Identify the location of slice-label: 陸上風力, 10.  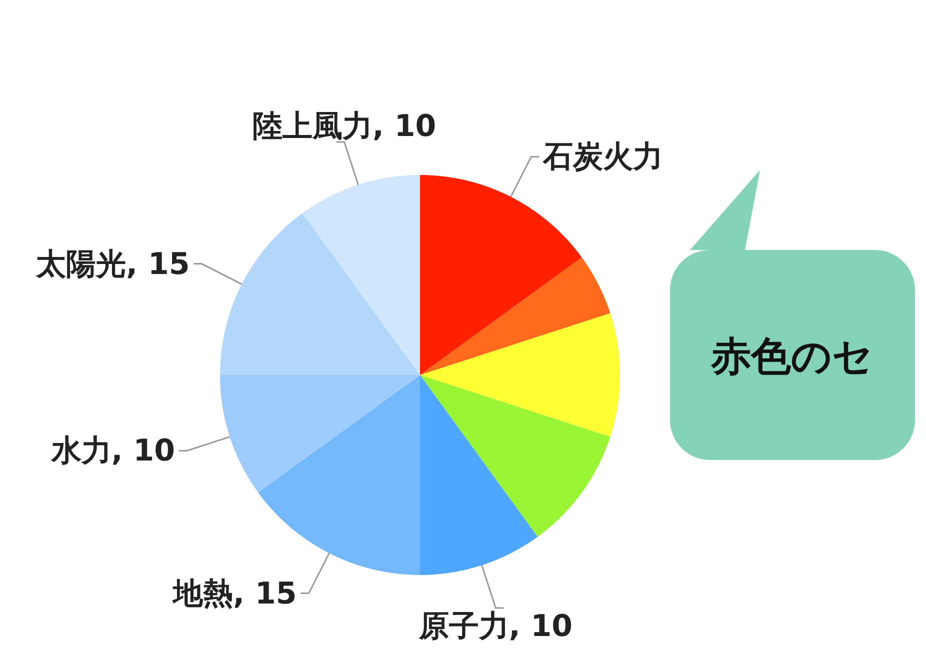
(344, 126).